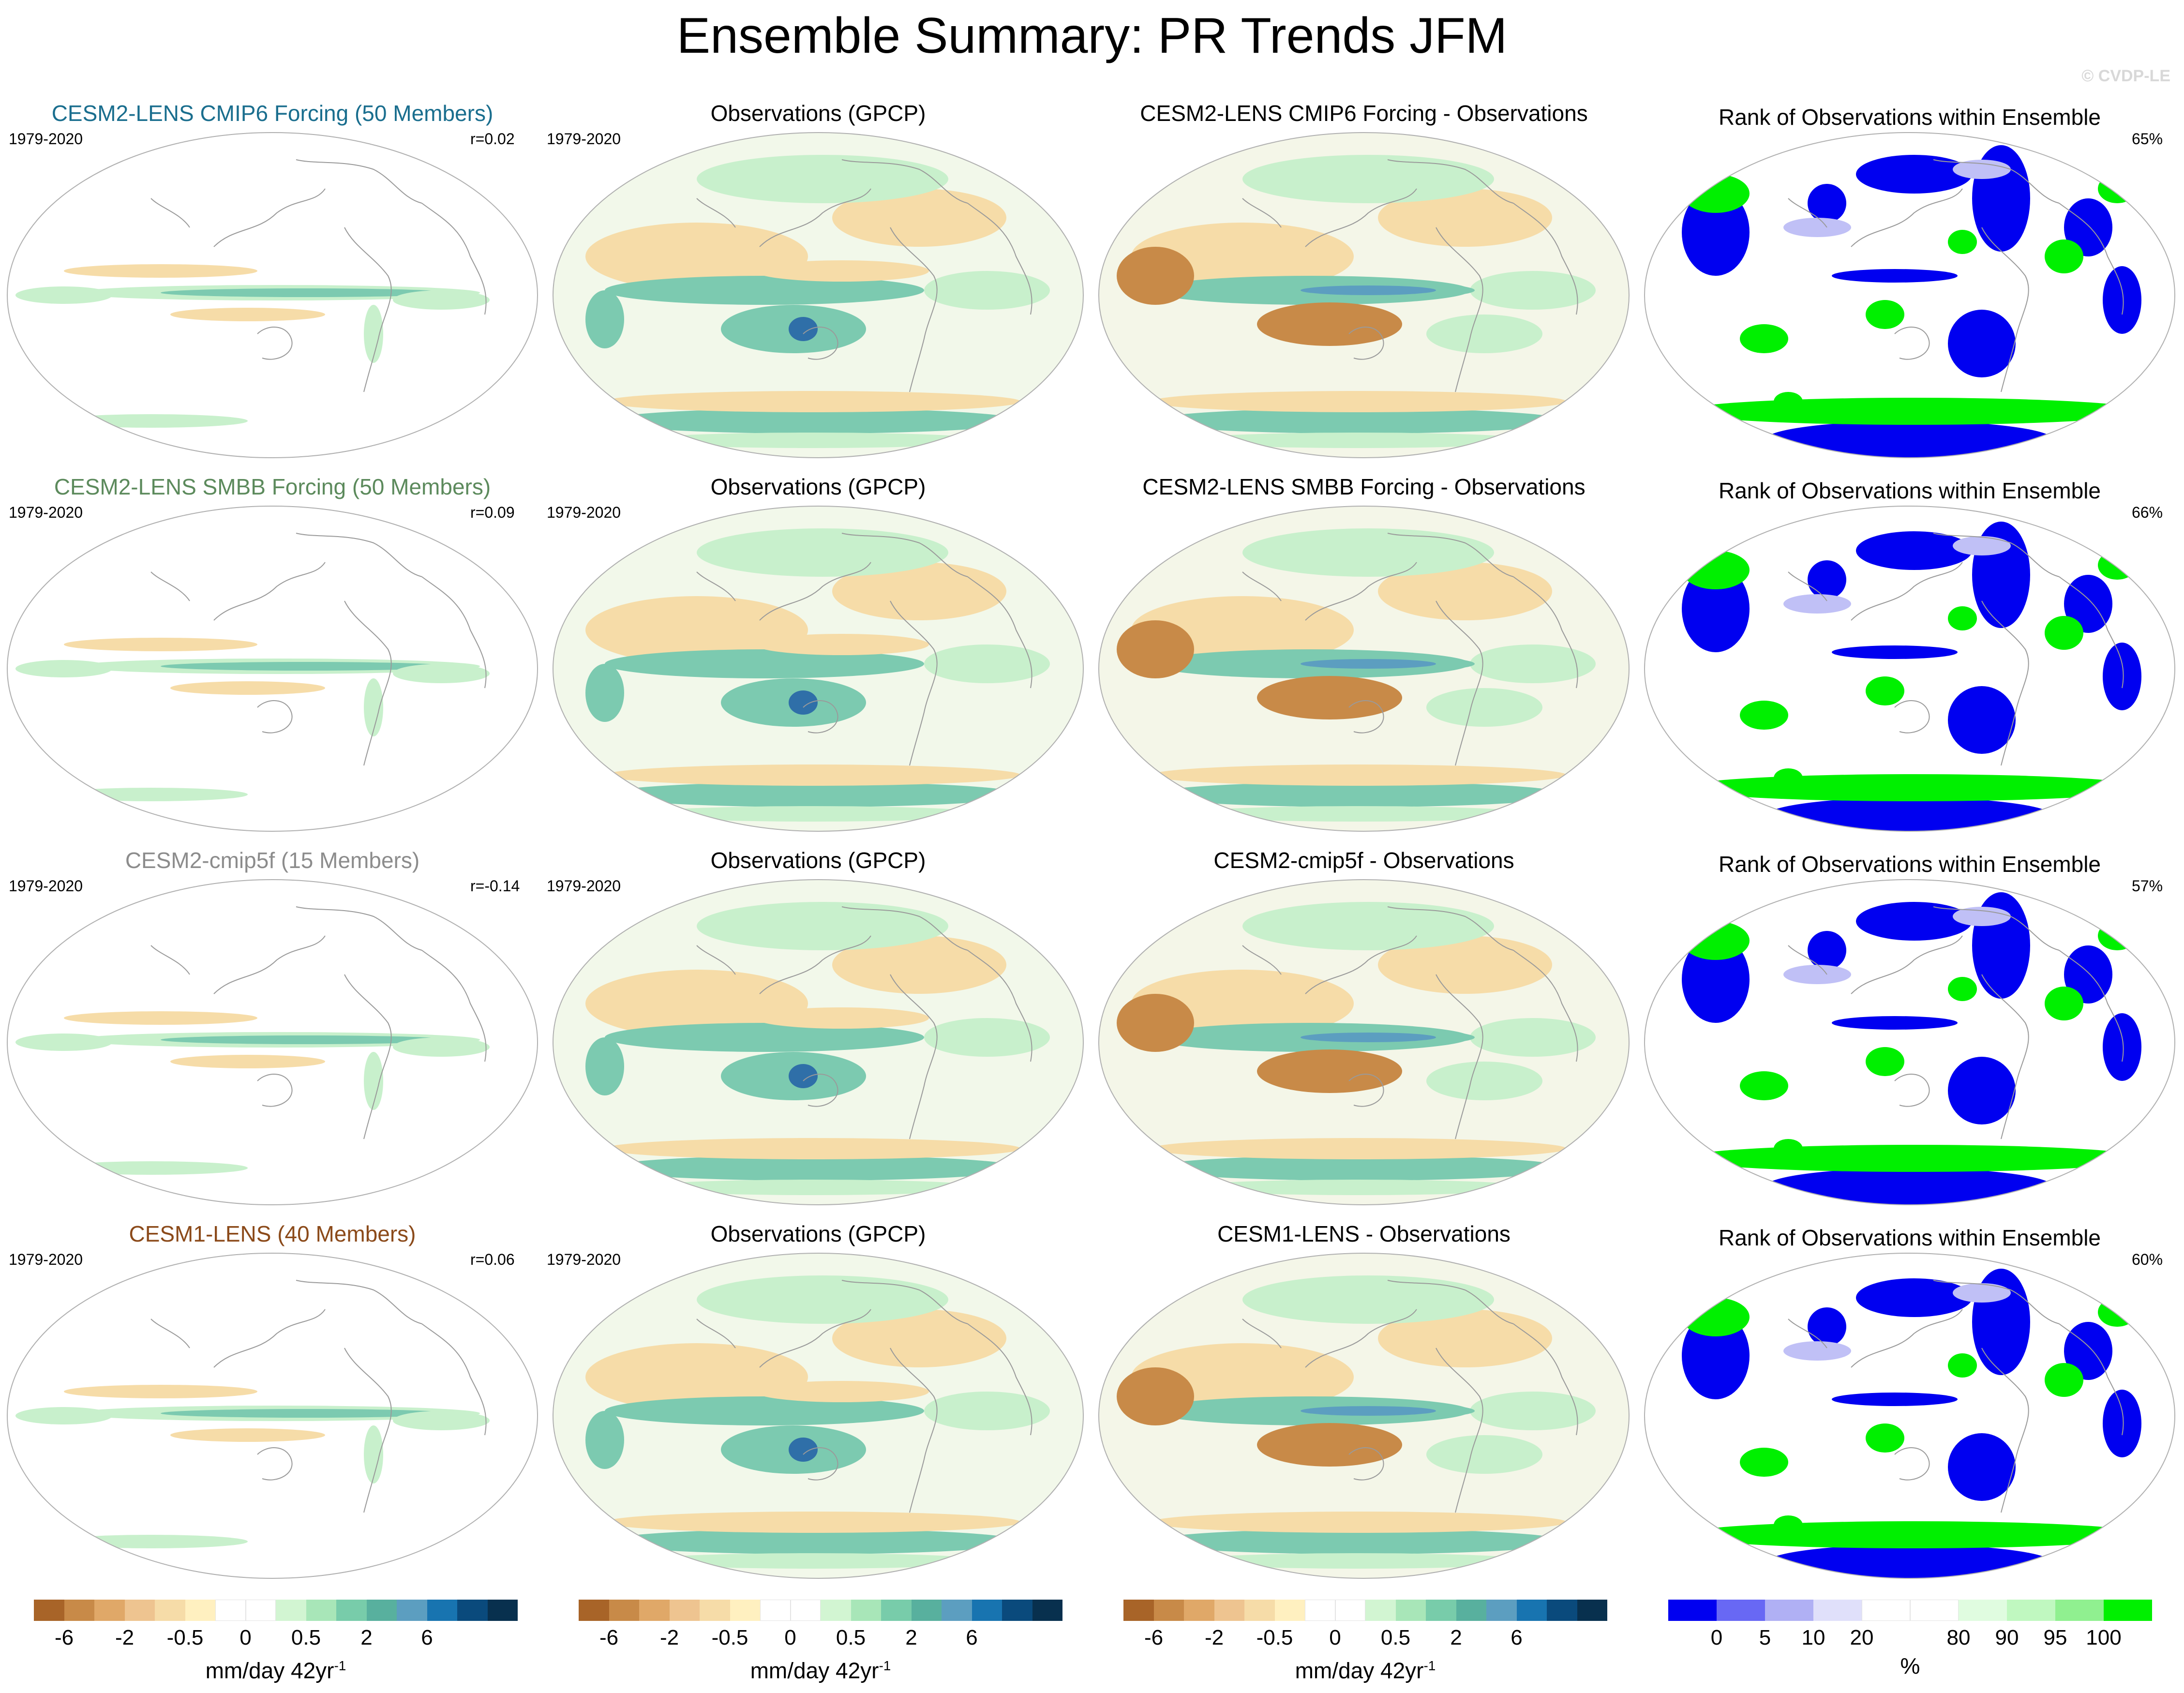 This screenshot has width=2184, height=1693. Describe the element at coordinates (493, 139) in the screenshot. I see `correlation-label: r=0.02` at that location.